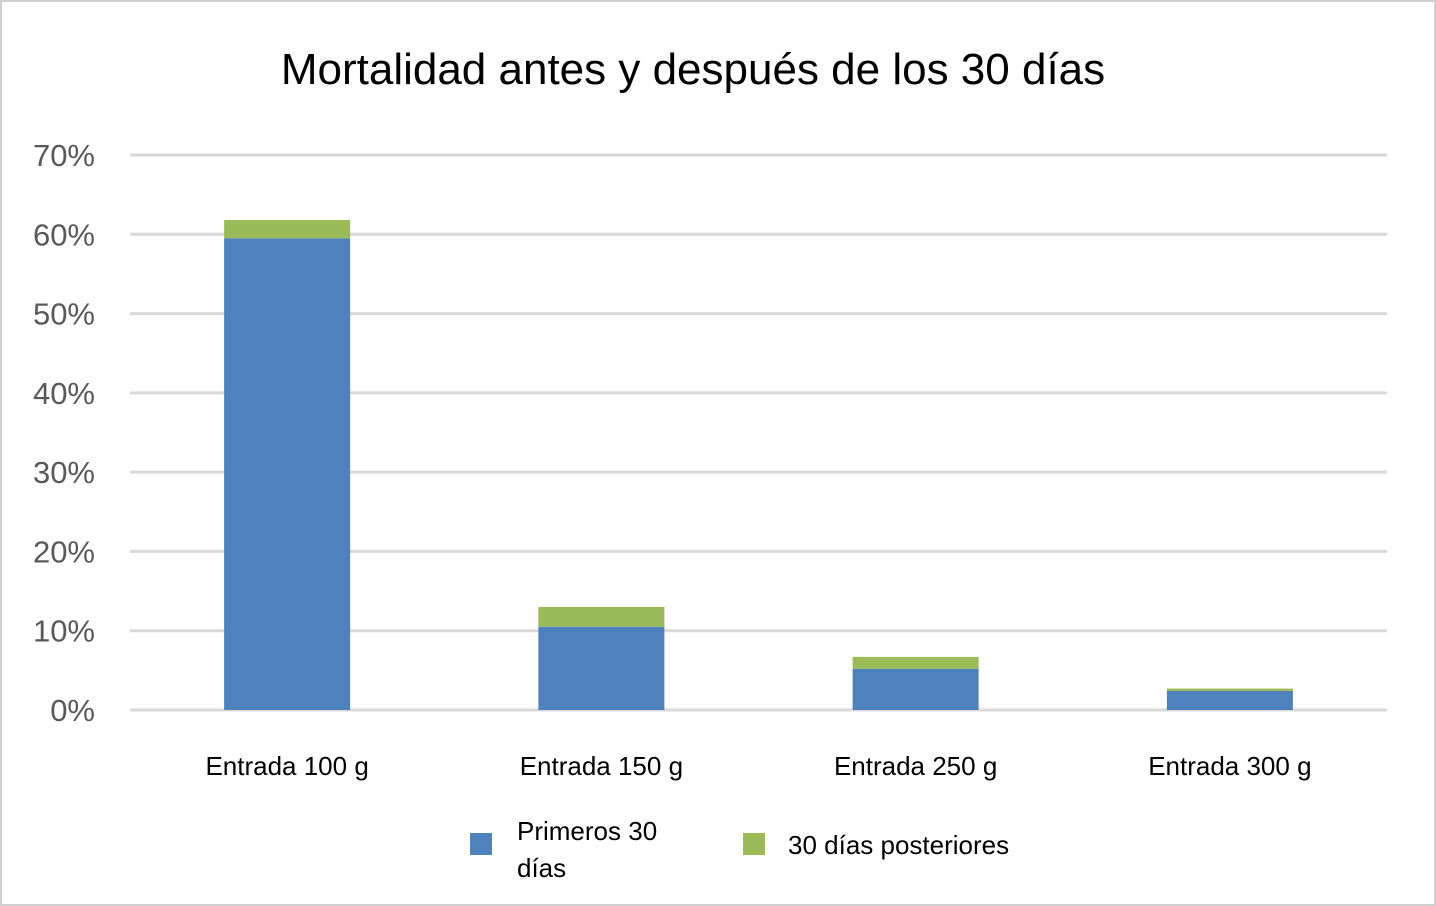  Describe the element at coordinates (286, 766) in the screenshot. I see `x-tick-label: Entrada 100 g` at that location.